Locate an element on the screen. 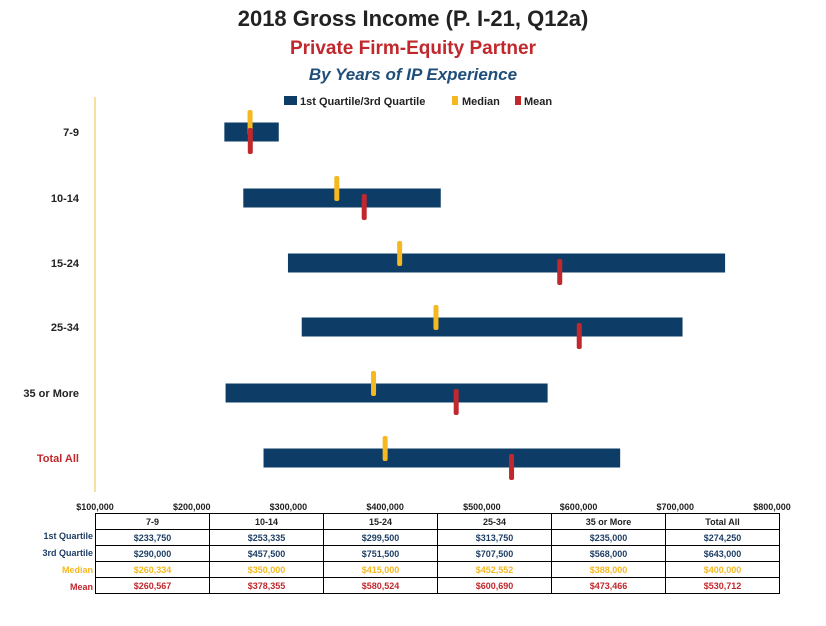 The image size is (826, 626). table-cell: $751,500 is located at coordinates (380, 553).